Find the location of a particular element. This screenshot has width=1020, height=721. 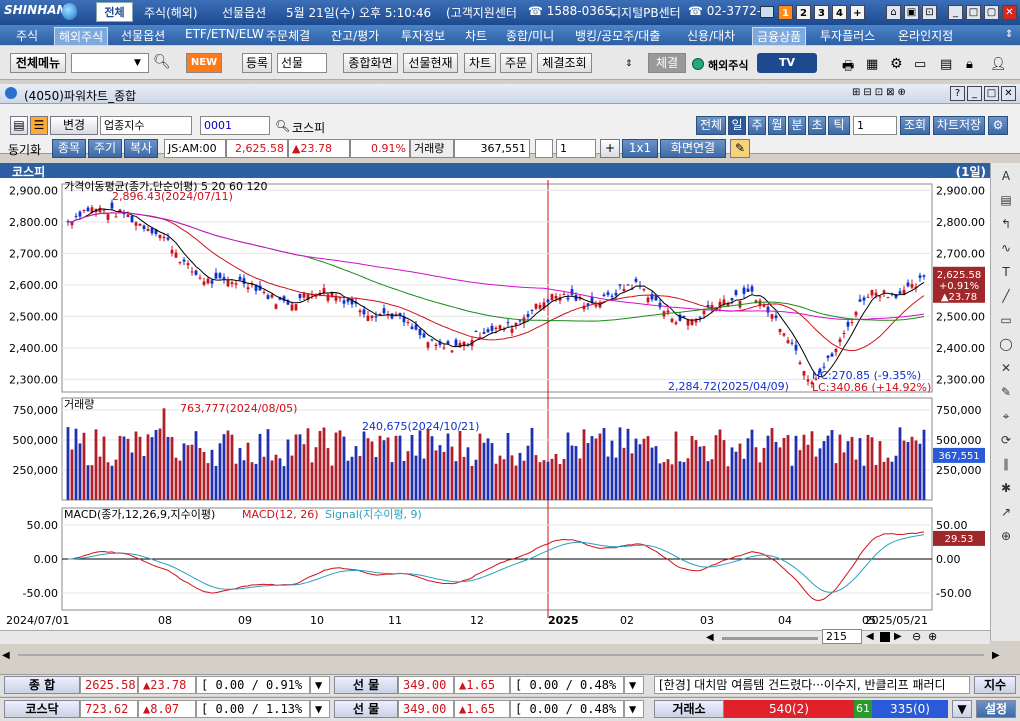

index-toggle-button: 지수 is located at coordinates (995, 685).